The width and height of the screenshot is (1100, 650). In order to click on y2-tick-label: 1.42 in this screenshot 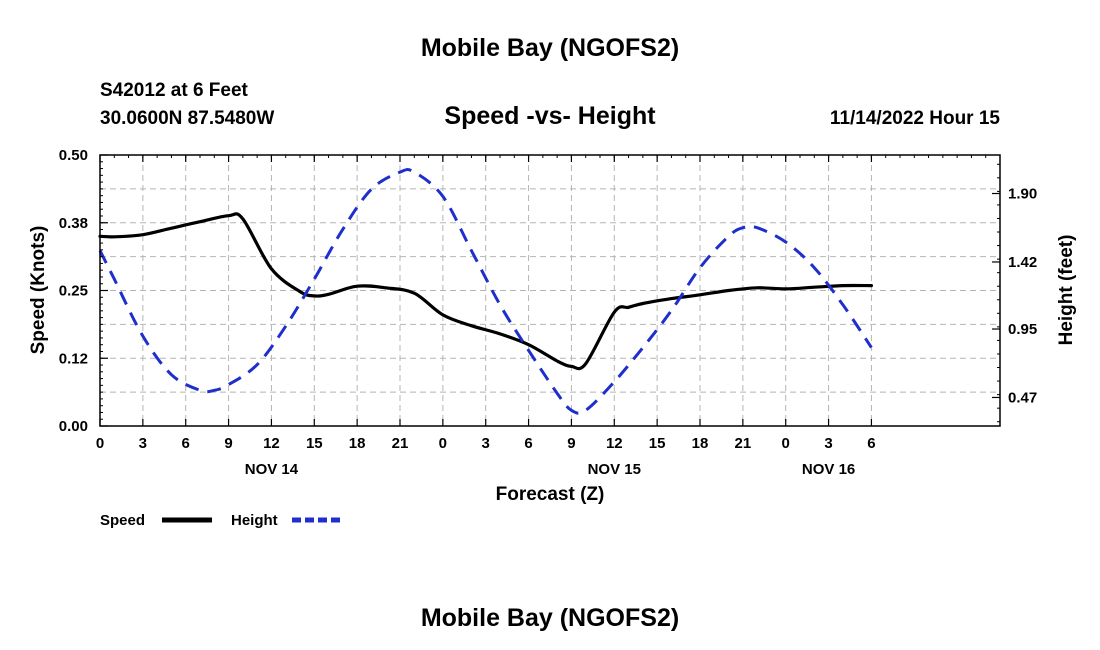, I will do `click(1022, 262)`.